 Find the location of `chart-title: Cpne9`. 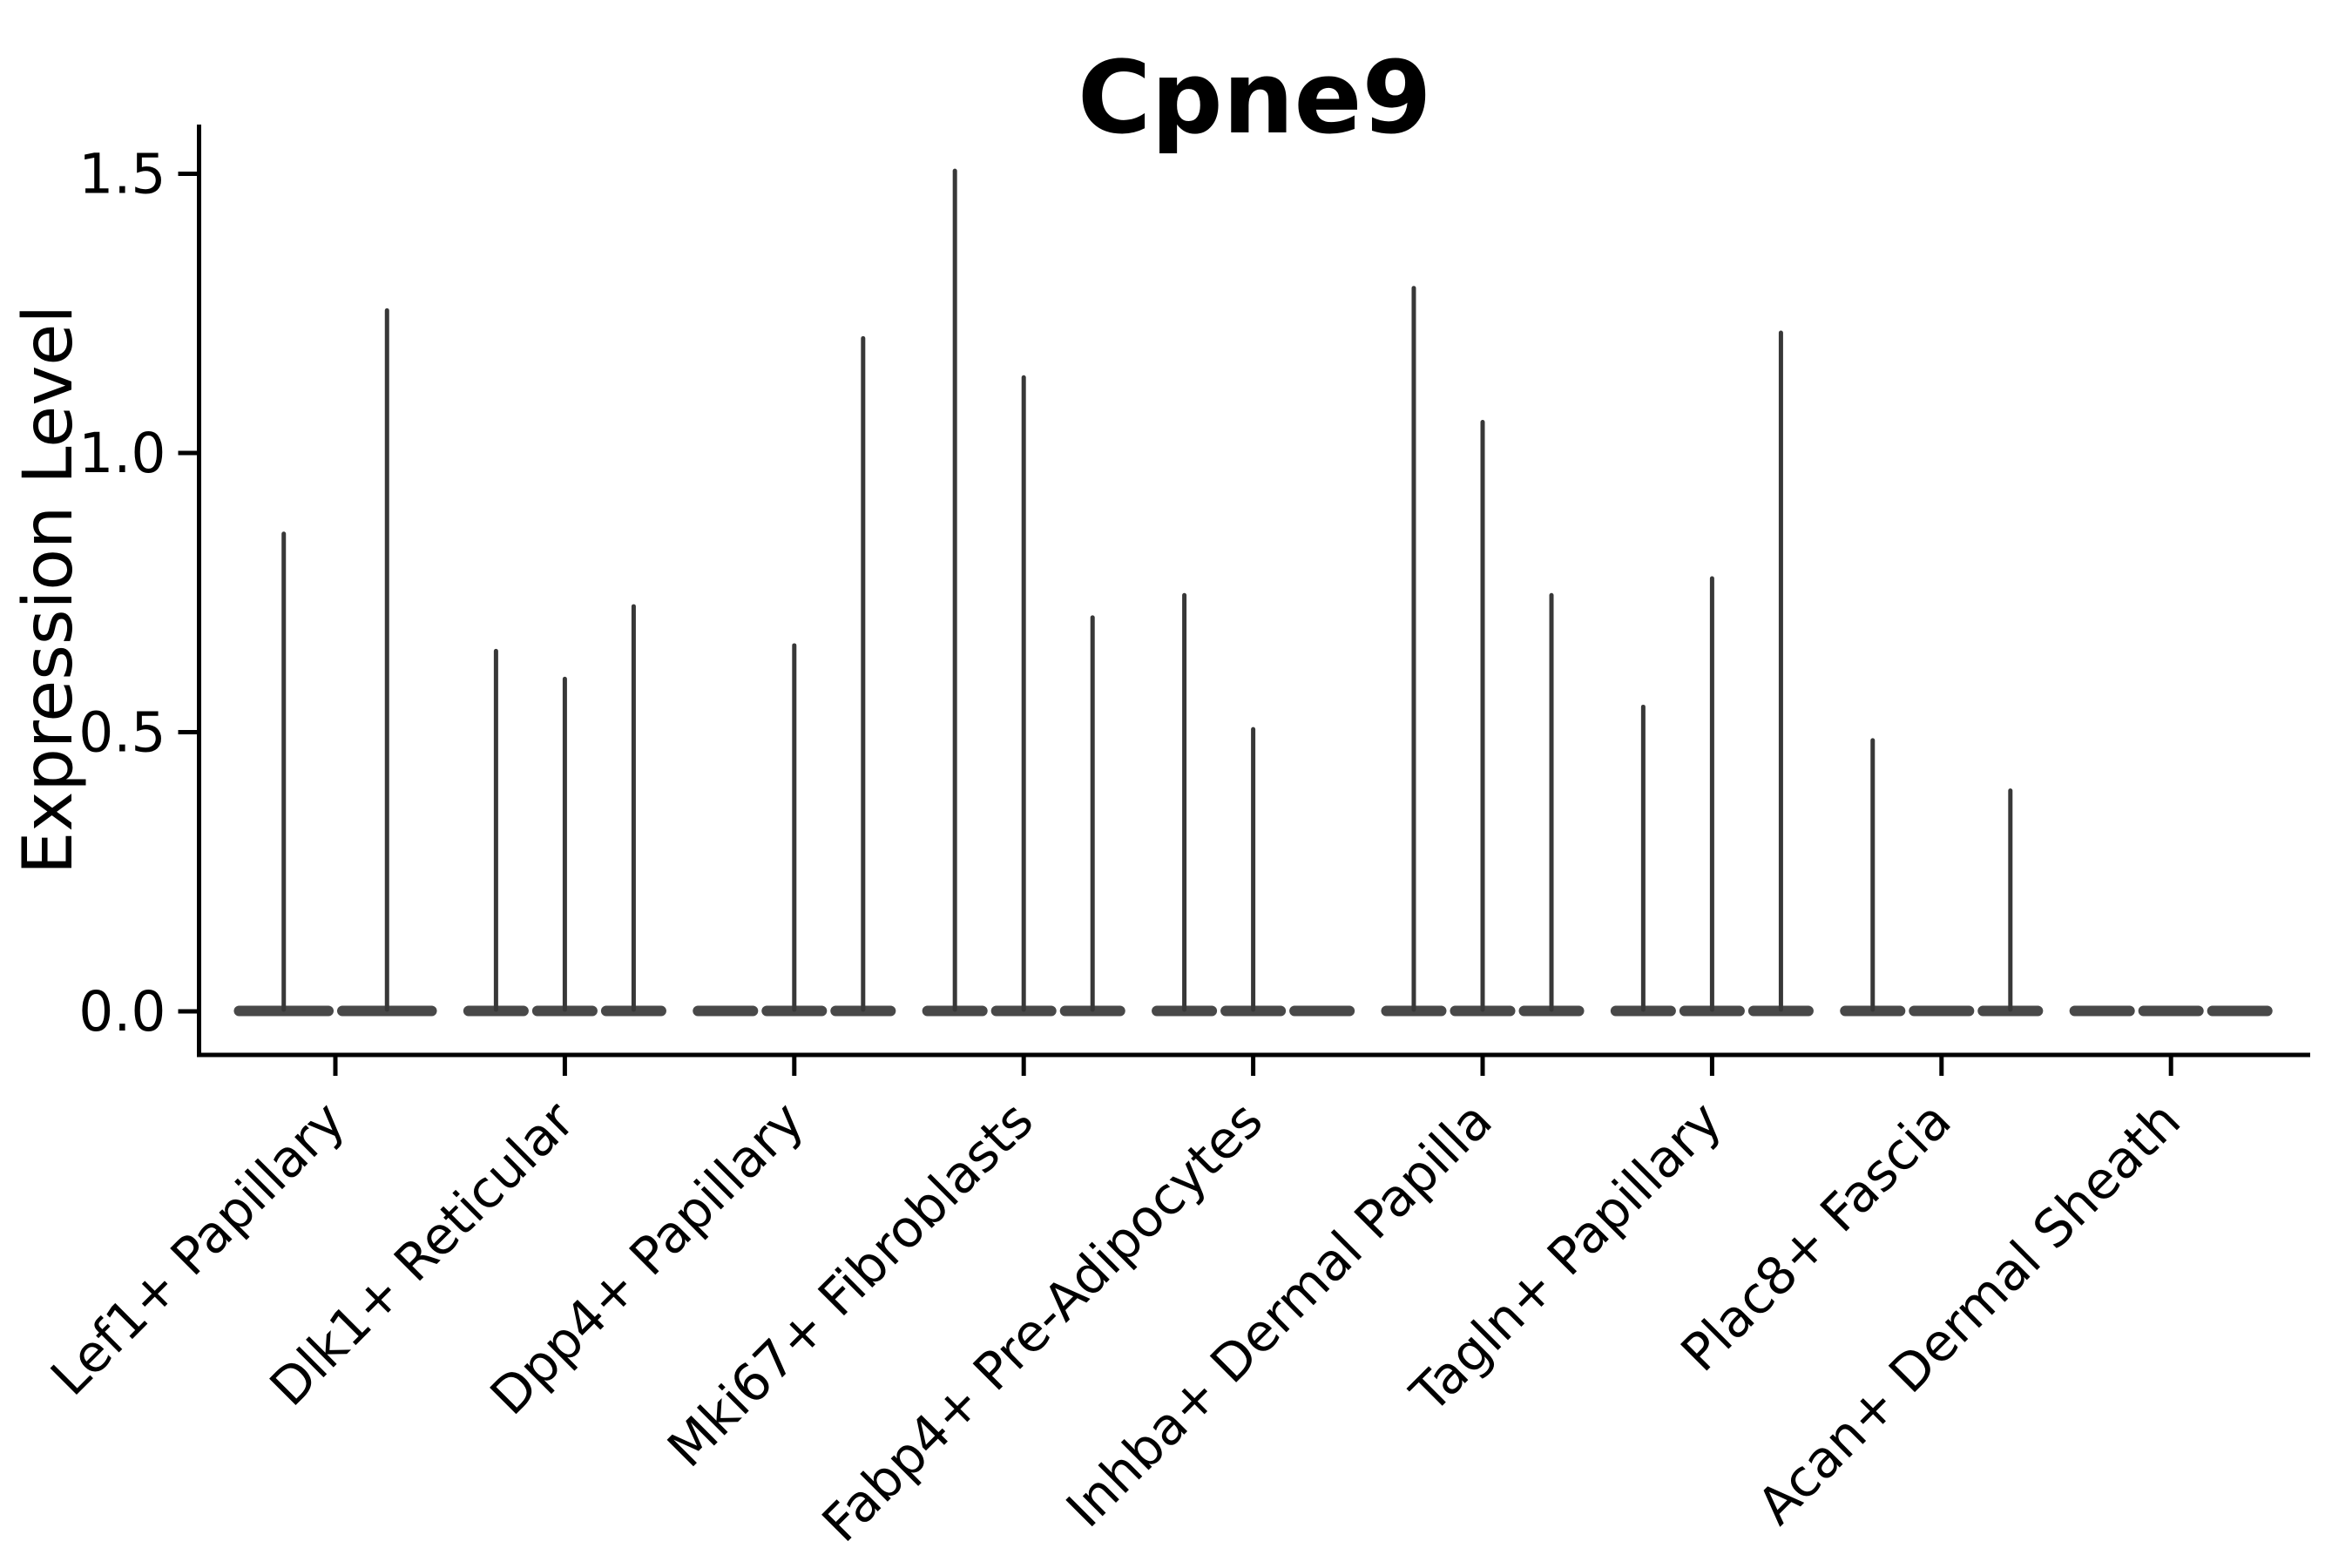

chart-title: Cpne9 is located at coordinates (1255, 98).